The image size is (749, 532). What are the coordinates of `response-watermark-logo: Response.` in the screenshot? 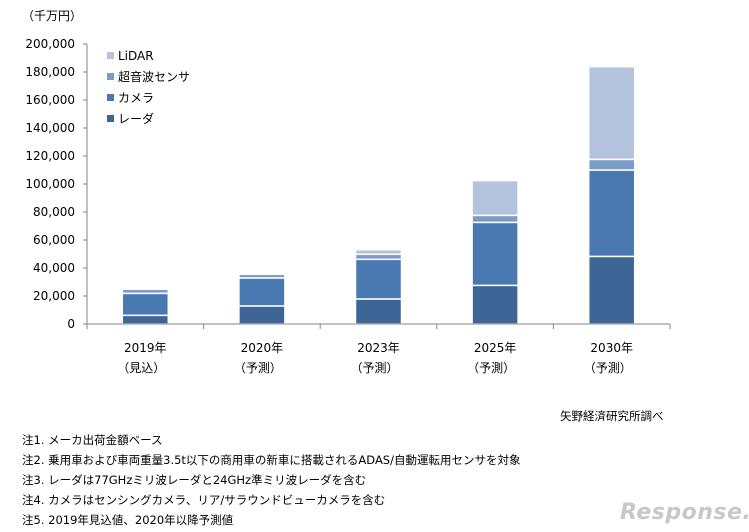 It's located at (684, 512).